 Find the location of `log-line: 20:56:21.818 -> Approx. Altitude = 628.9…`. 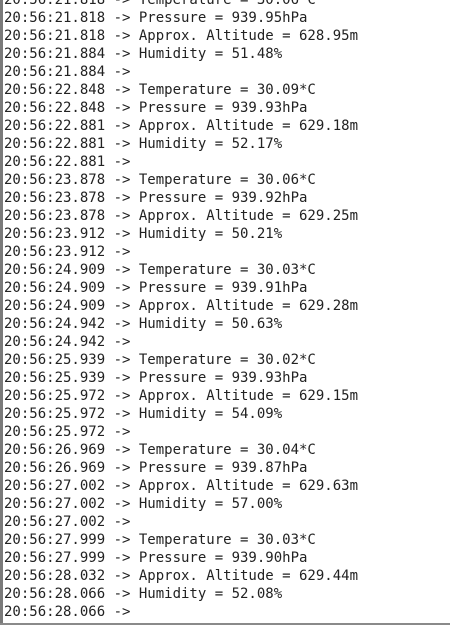

log-line: 20:56:21.818 -> Approx. Altitude = 628.9… is located at coordinates (181, 36).